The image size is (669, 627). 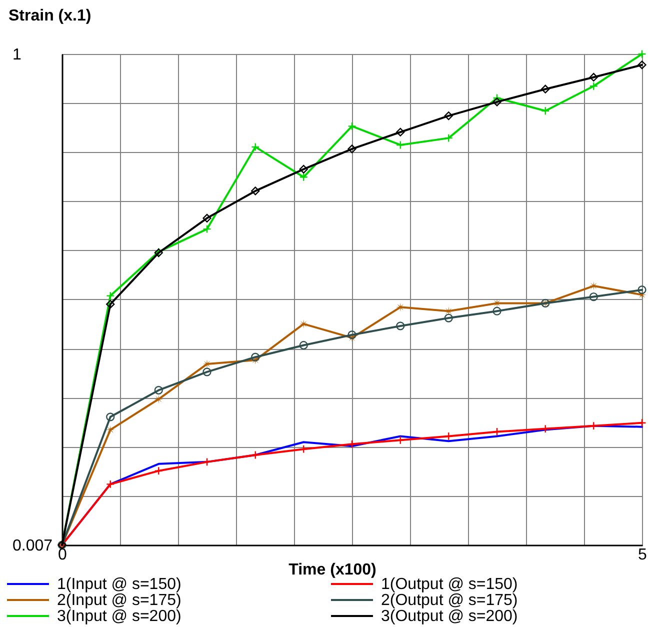 I want to click on legend-label: 3(Output @ s=200), so click(x=449, y=616).